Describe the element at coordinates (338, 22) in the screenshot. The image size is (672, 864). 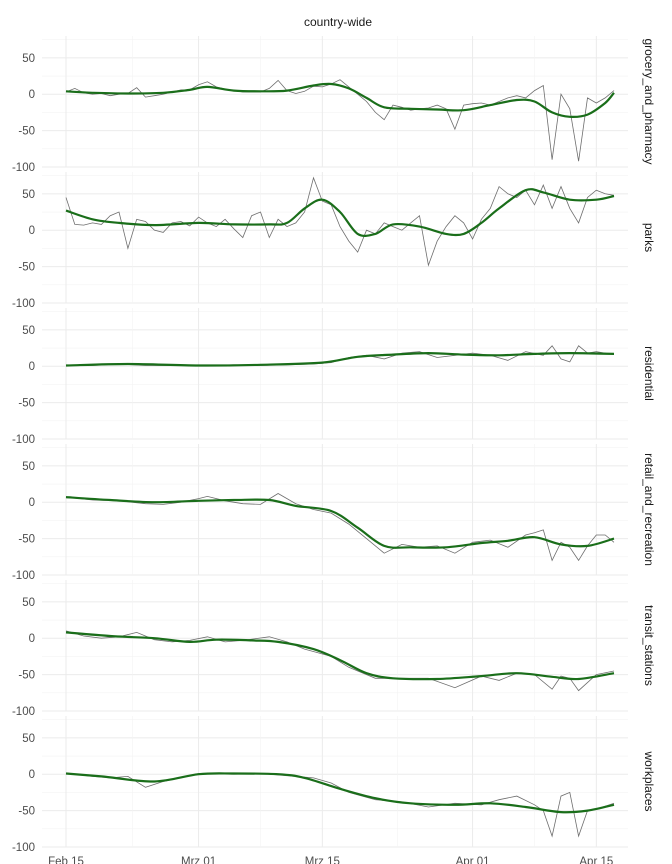
I see `chart-title: country-wide` at that location.